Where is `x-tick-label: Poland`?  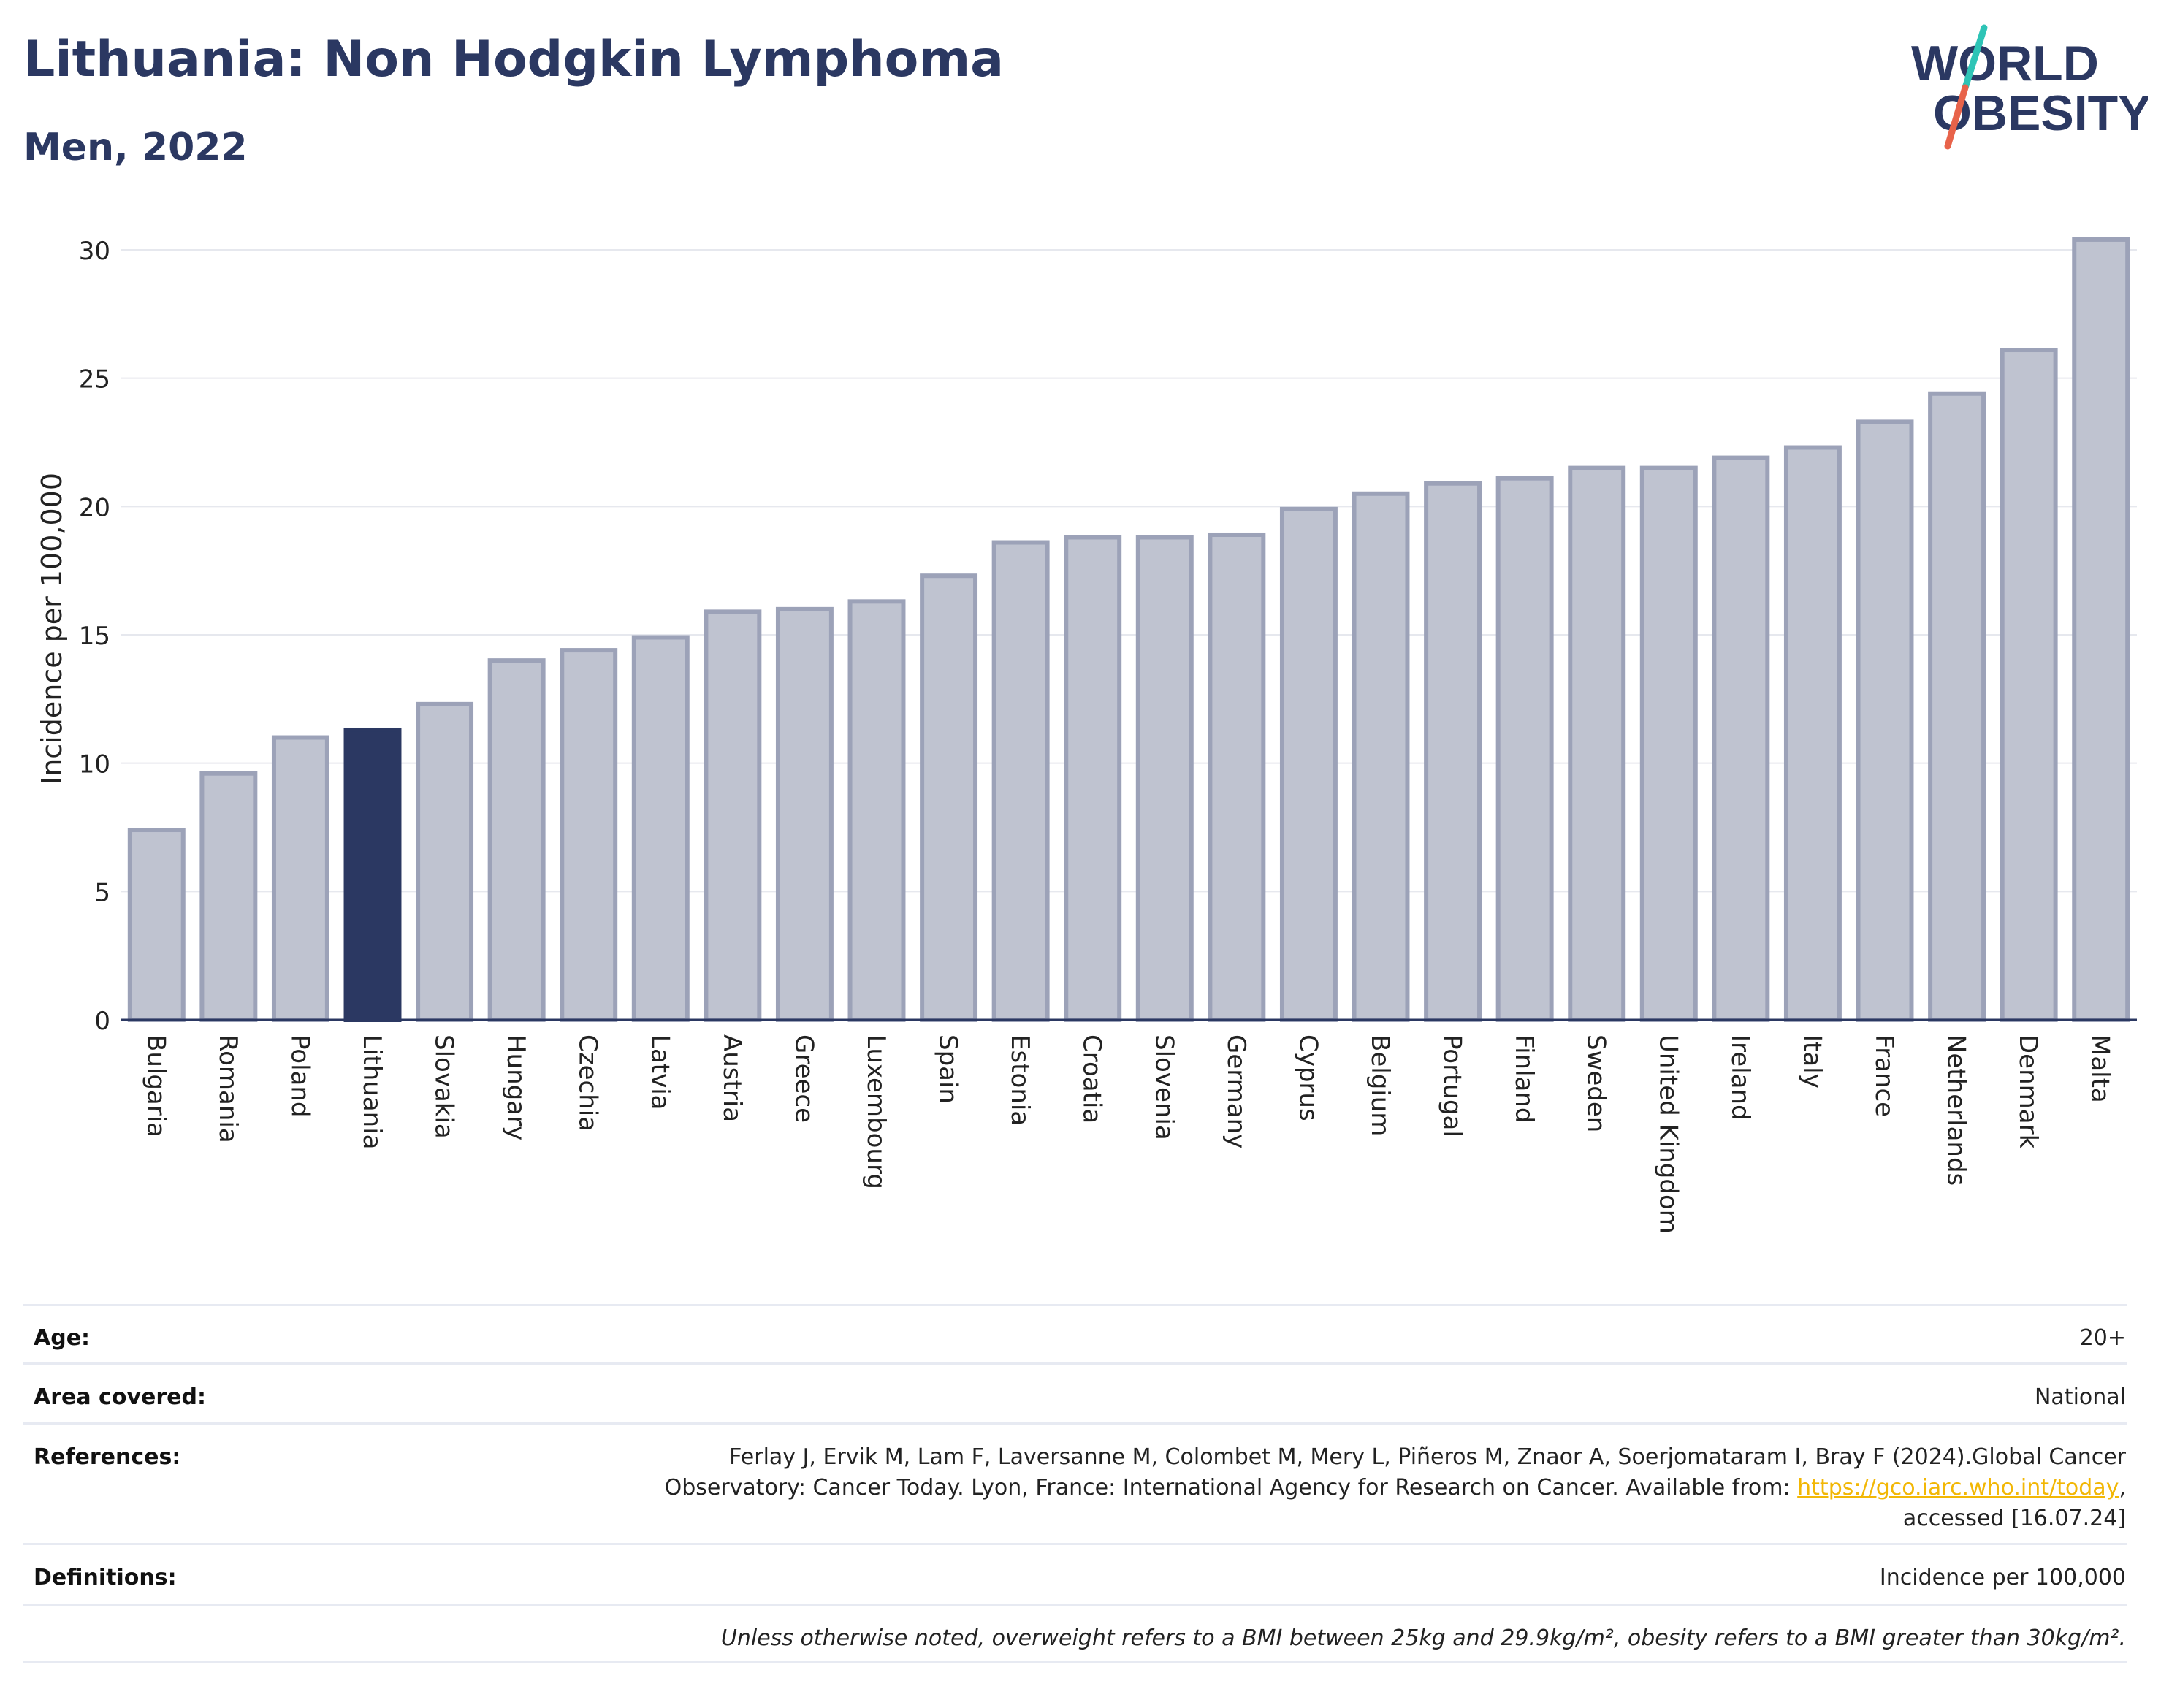
x-tick-label: Poland is located at coordinates (300, 1076).